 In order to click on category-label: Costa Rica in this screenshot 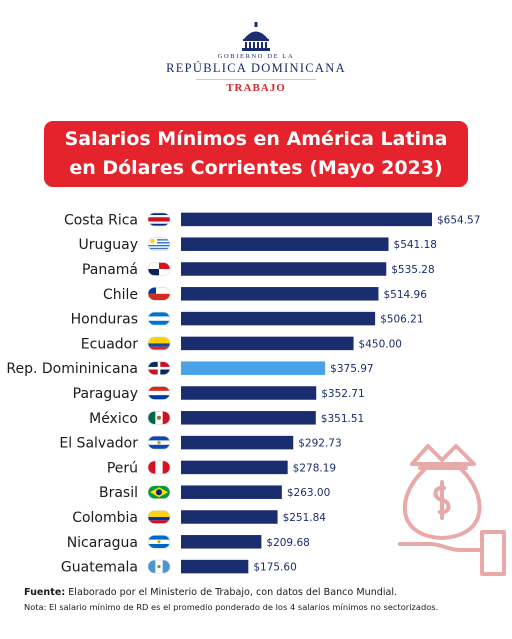, I will do `click(101, 220)`.